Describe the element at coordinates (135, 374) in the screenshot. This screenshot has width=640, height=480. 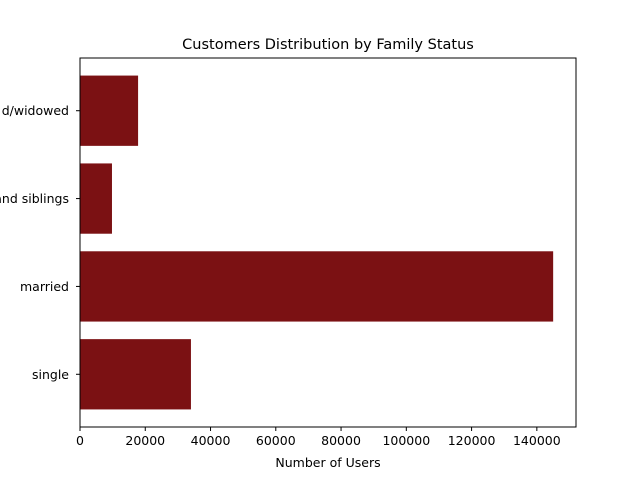
I see `bar-single` at that location.